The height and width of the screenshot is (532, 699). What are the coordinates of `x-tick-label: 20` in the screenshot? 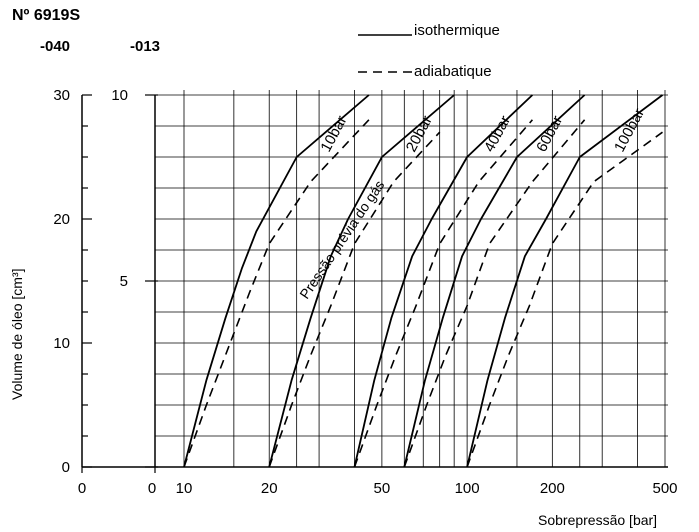 It's located at (269, 488).